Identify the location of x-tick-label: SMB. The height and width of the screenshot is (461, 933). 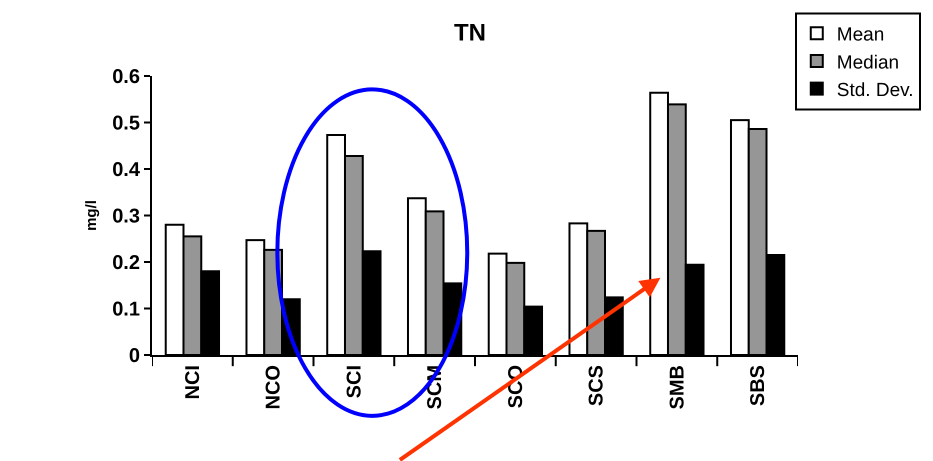
(677, 387).